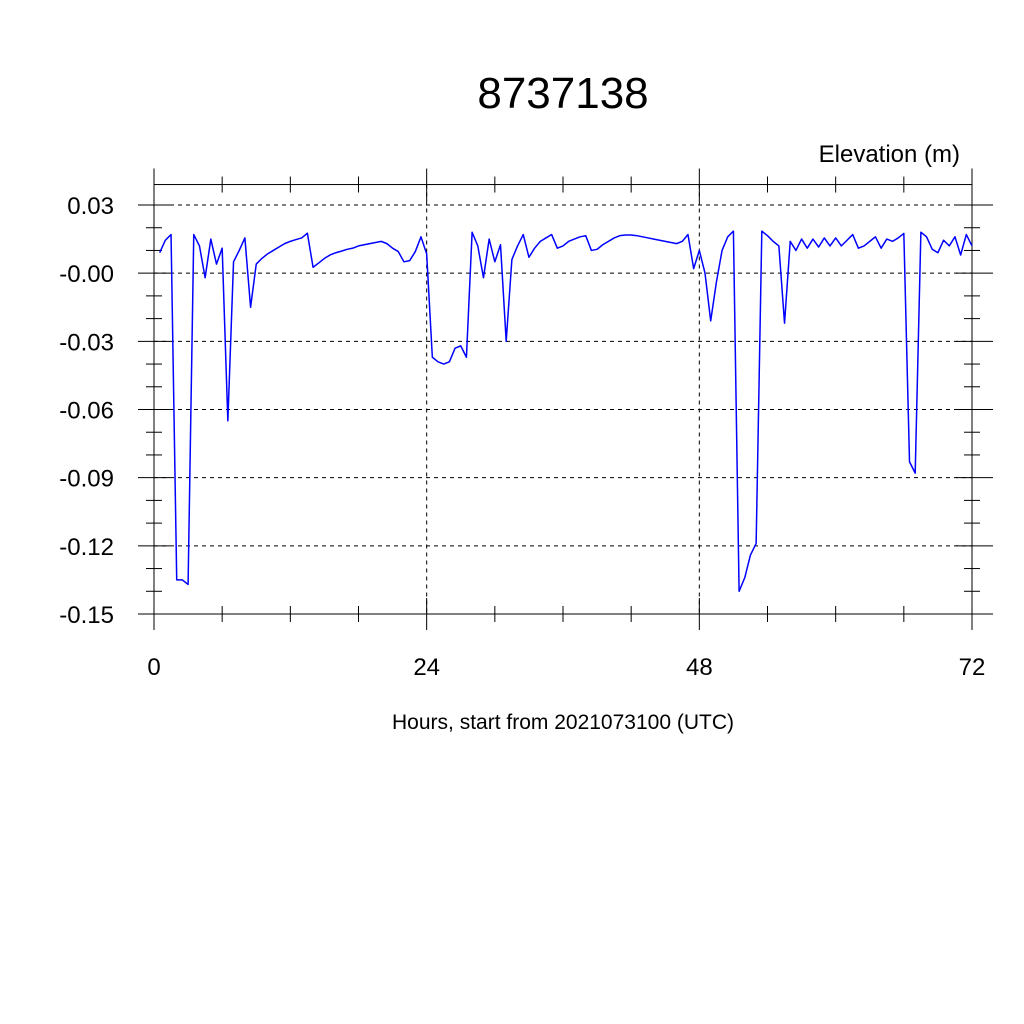 Image resolution: width=1024 pixels, height=1024 pixels. I want to click on chart-title: 8737138, so click(562, 93).